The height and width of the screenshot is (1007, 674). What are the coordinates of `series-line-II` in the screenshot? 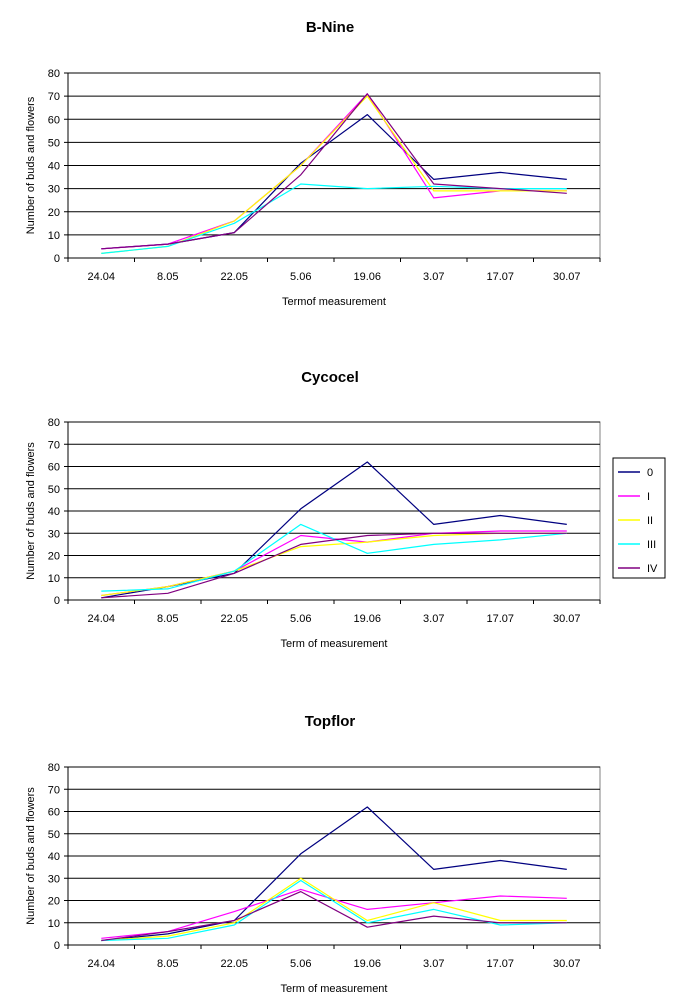 It's located at (334, 909).